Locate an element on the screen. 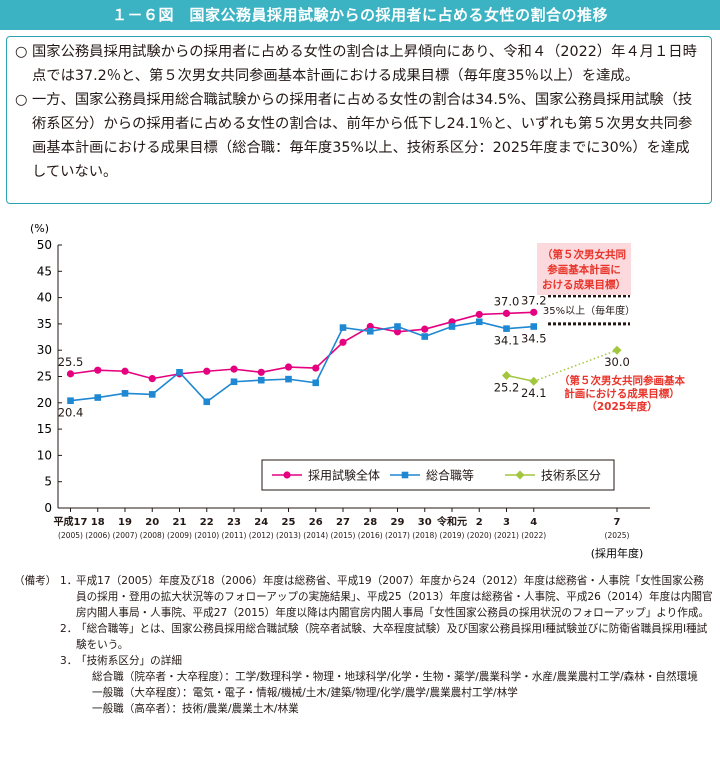 This screenshot has height=771, width=720. legend-box is located at coordinates (438, 475).